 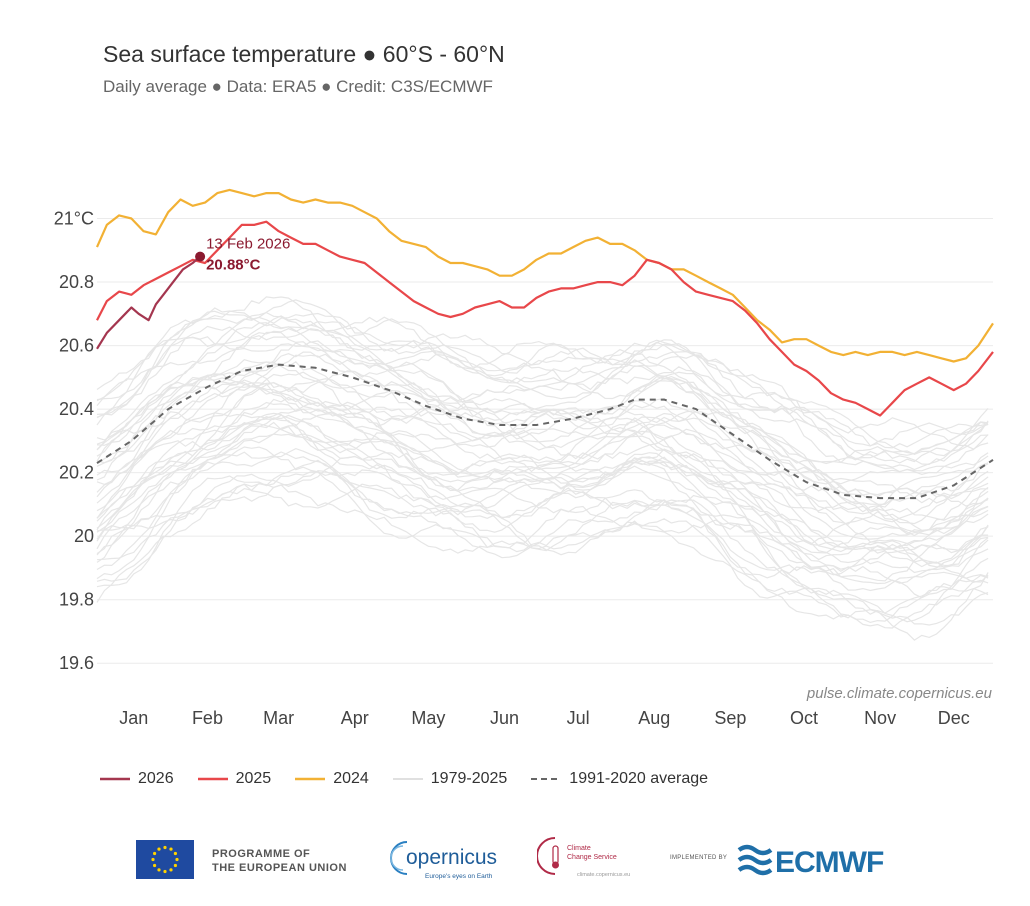 What do you see at coordinates (310, 779) in the screenshot?
I see `legend-swatch-2024` at bounding box center [310, 779].